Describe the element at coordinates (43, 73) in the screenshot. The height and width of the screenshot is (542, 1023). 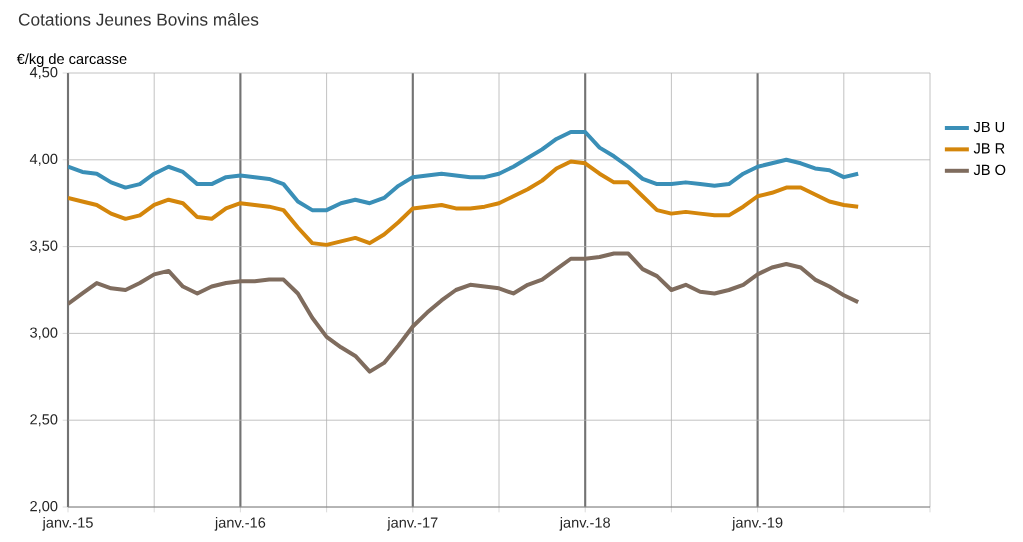
I see `y-tick-label: 4,50` at that location.